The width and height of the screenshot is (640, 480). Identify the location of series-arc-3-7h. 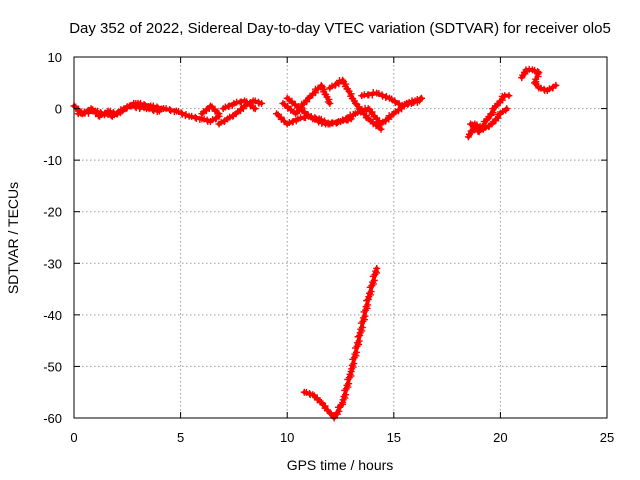
(178, 112).